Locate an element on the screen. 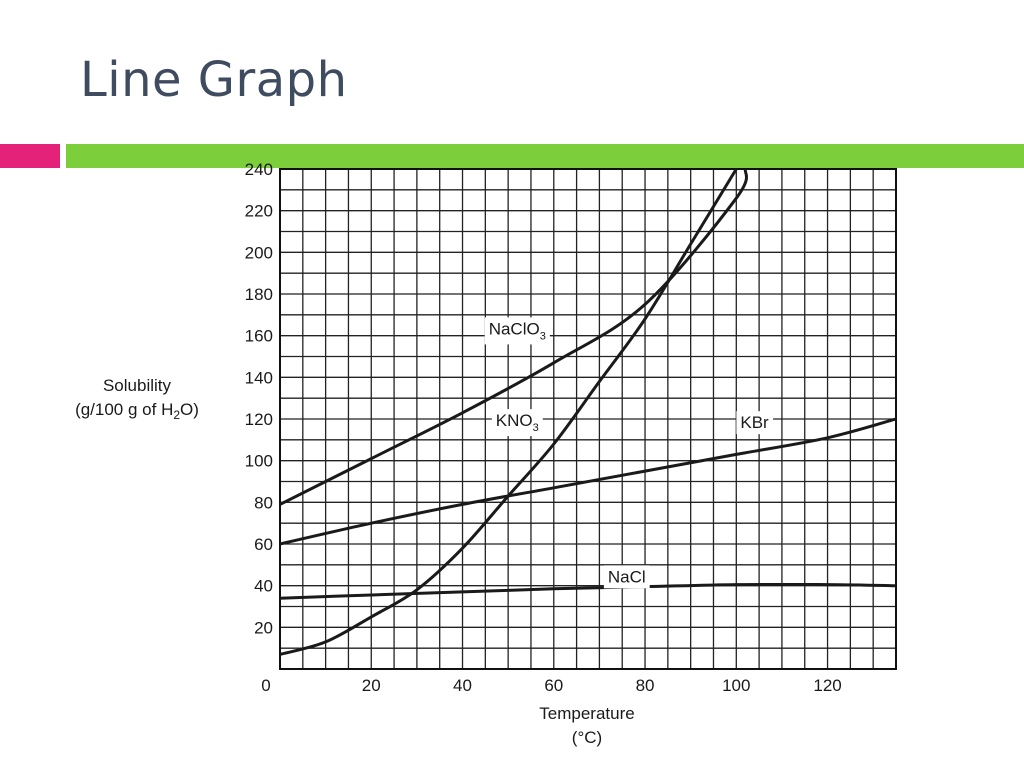  y-tick-label: 40 is located at coordinates (263, 586).